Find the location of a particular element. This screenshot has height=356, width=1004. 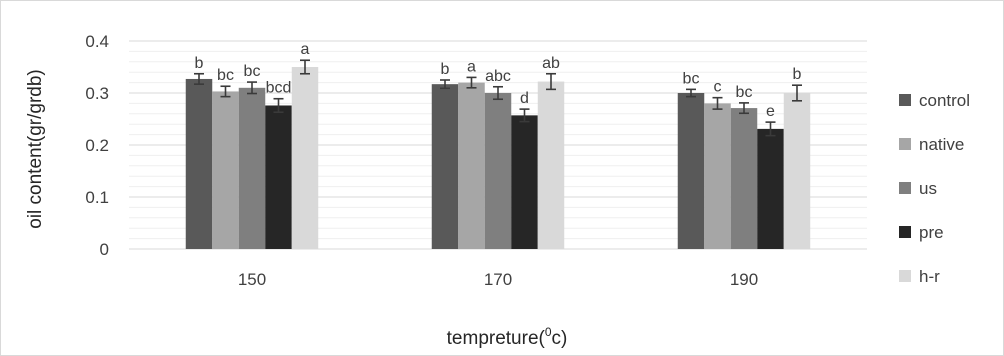

y-tick-labels: 0 0.1 0.2 0.3 0.4 is located at coordinates (97, 145).